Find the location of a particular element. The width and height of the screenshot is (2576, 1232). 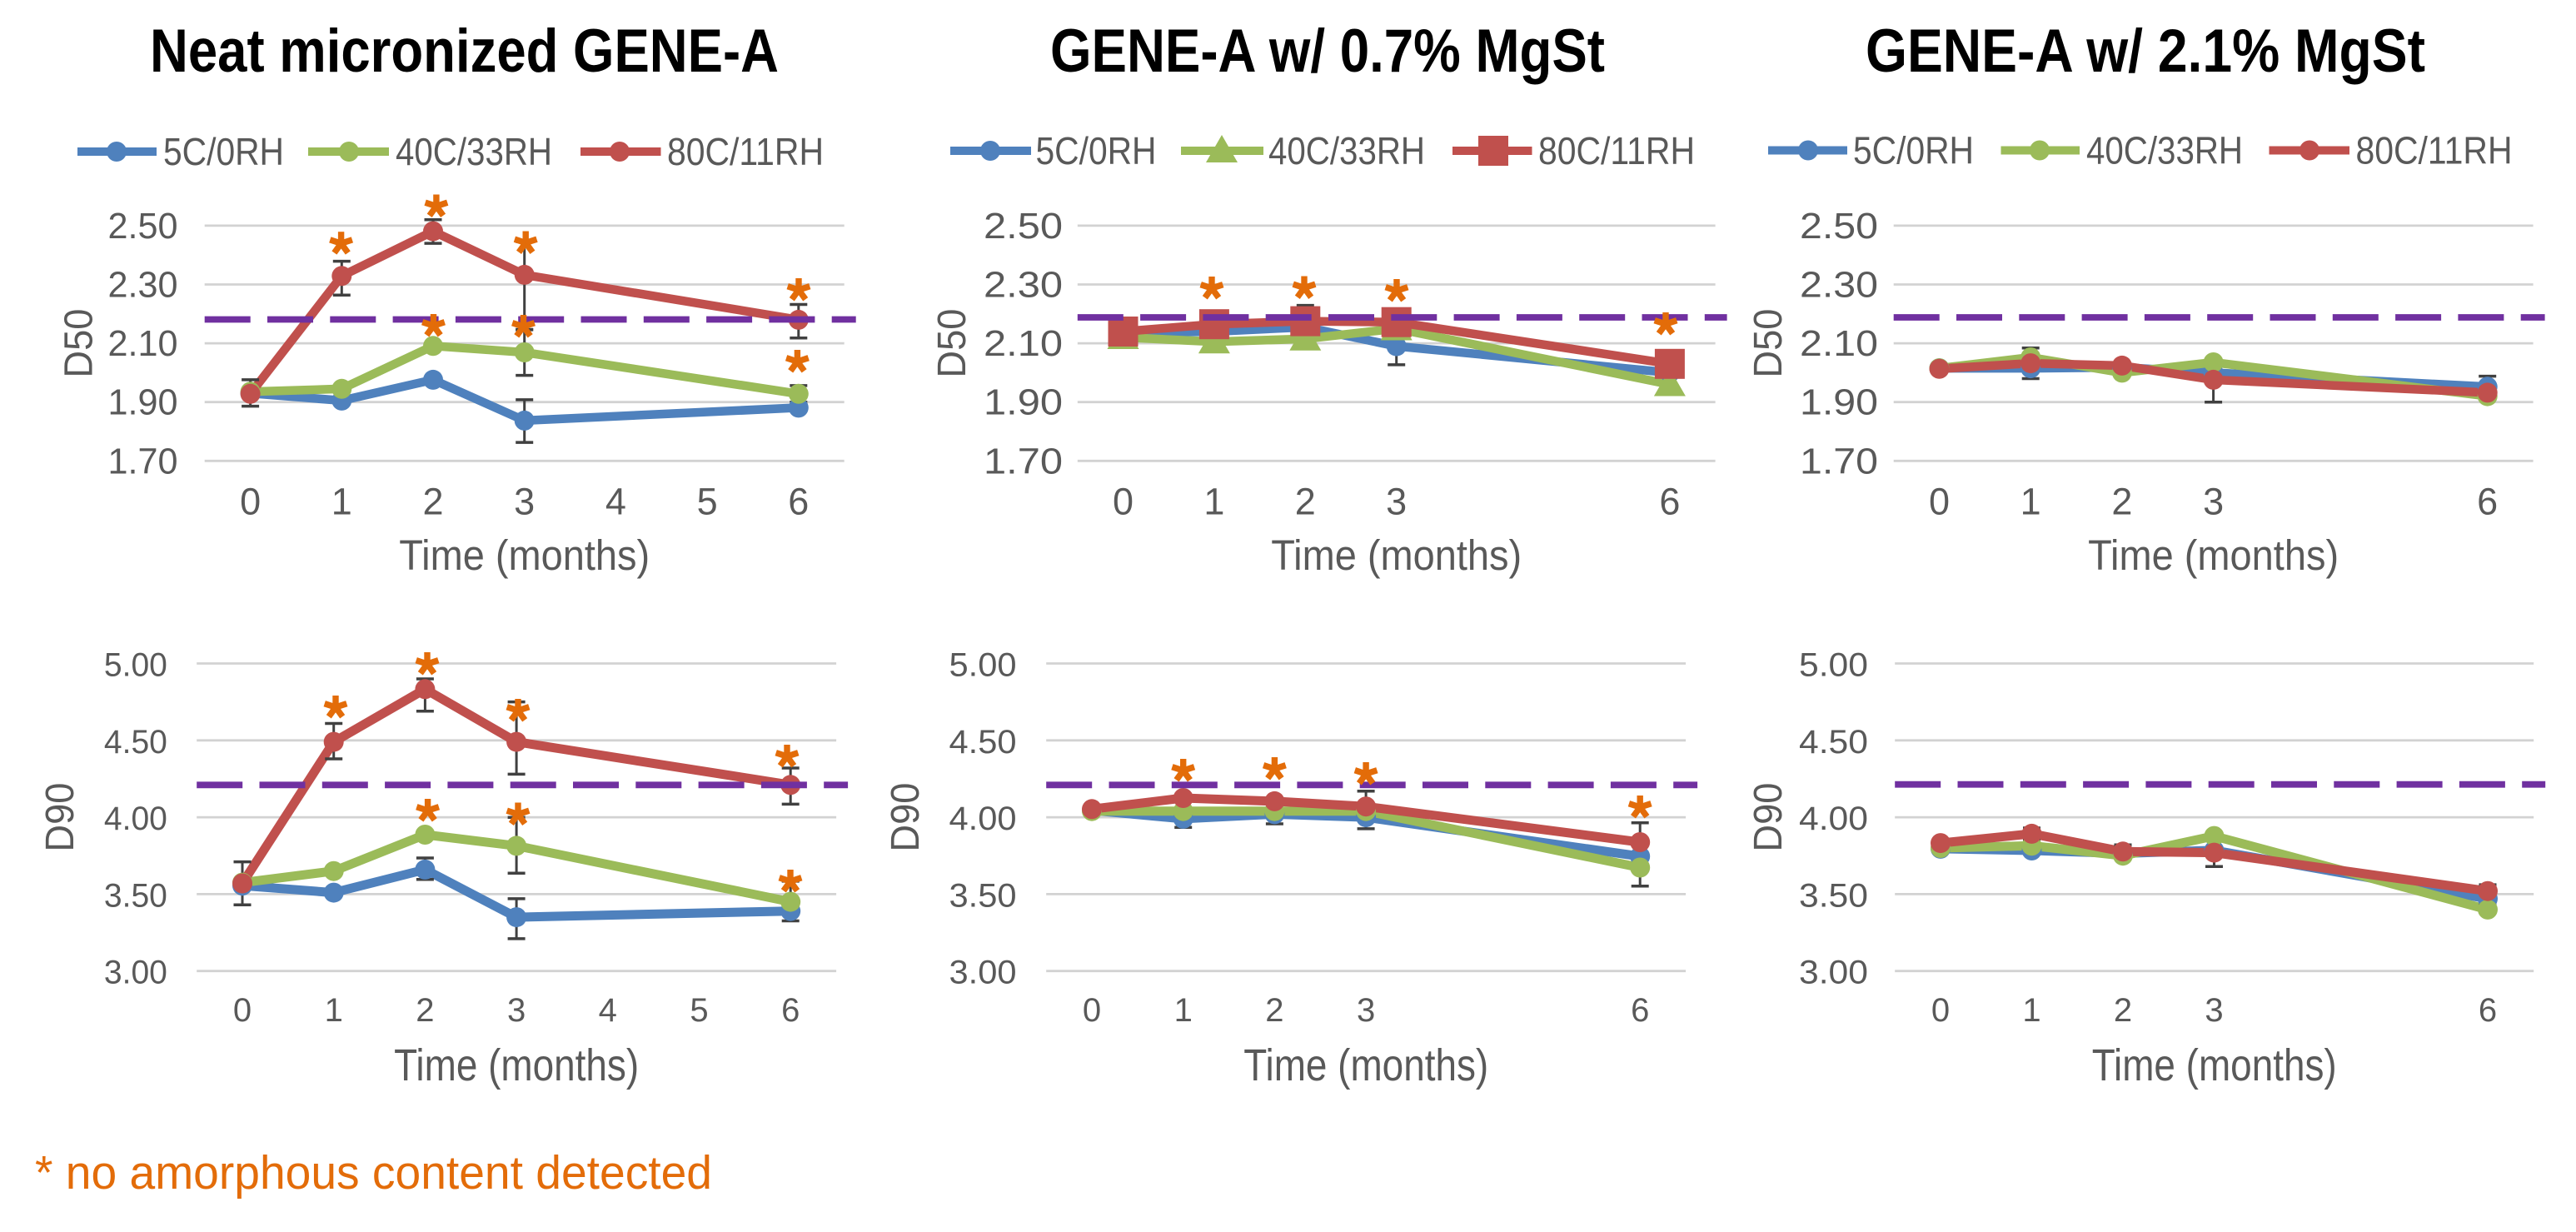

svg-text:* no amorphous content detecte: * no amorphous content detected is located at coordinates (373, 1173).